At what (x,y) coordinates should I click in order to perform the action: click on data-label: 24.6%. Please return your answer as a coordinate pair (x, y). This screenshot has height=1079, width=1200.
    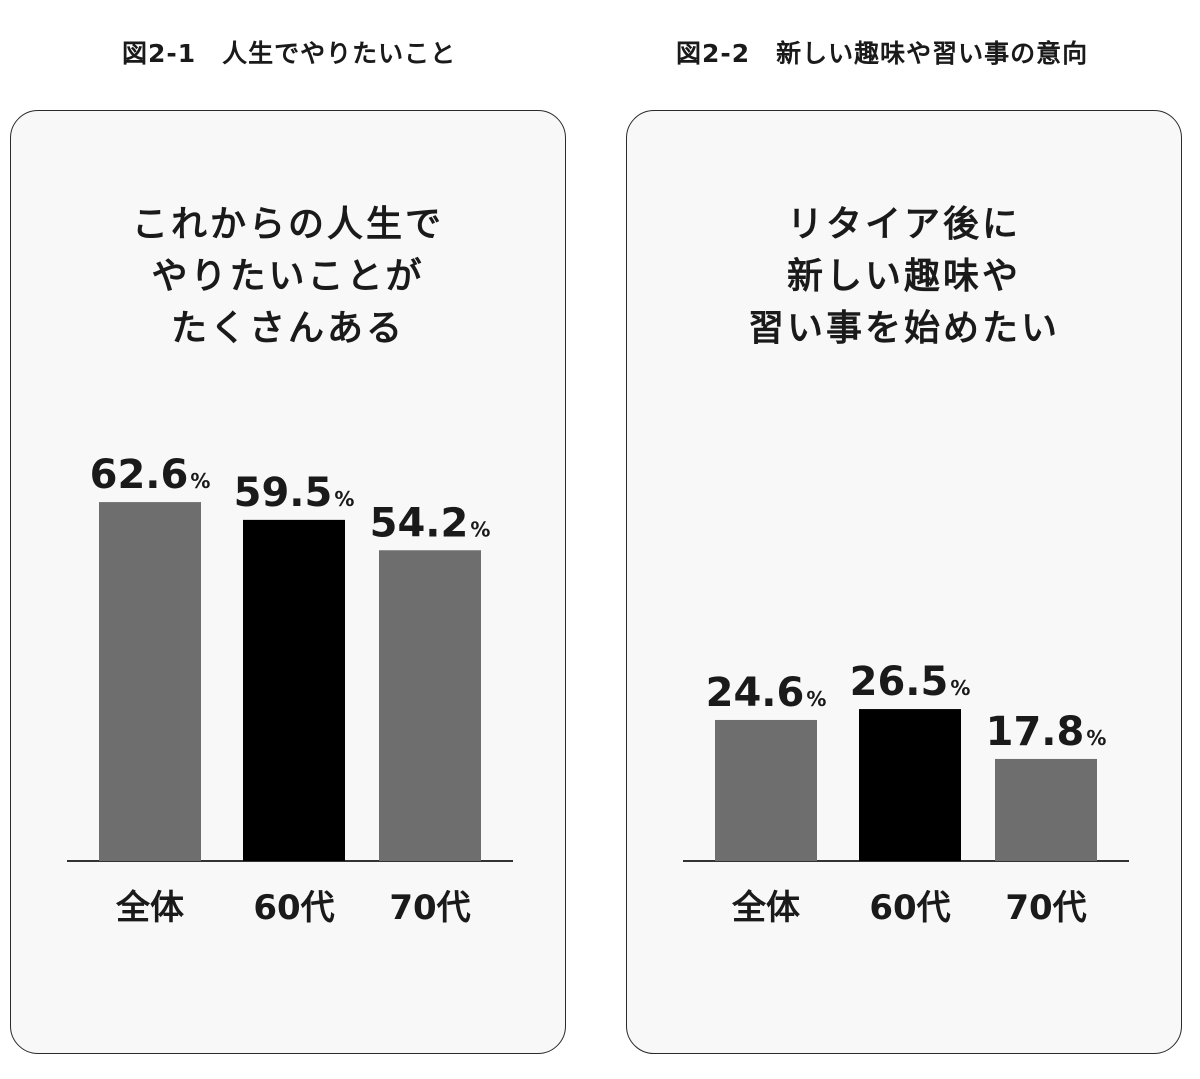
    Looking at the image, I should click on (766, 693).